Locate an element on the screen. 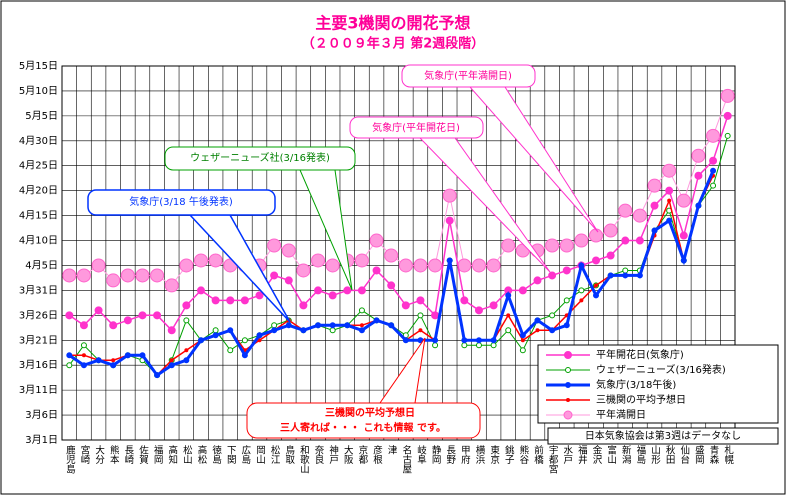 The height and width of the screenshot is (495, 786). x-tick-label: 徳島 is located at coordinates (216, 454).